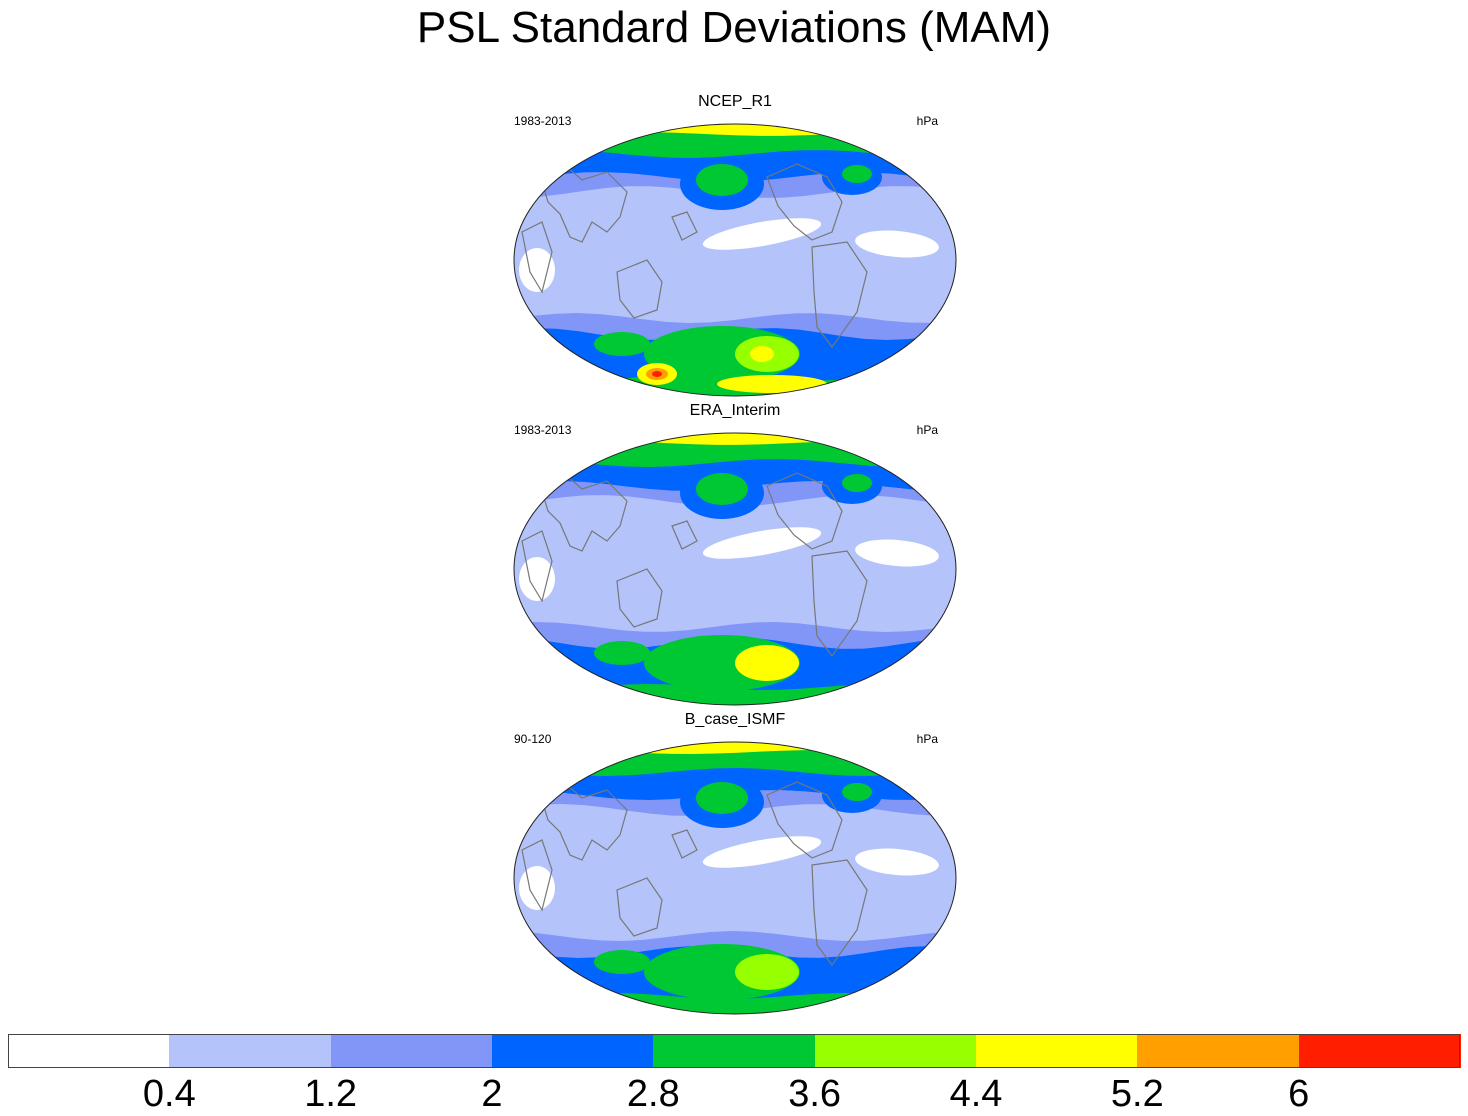  What do you see at coordinates (735, 410) in the screenshot?
I see `panel-title: ERA_Interim` at bounding box center [735, 410].